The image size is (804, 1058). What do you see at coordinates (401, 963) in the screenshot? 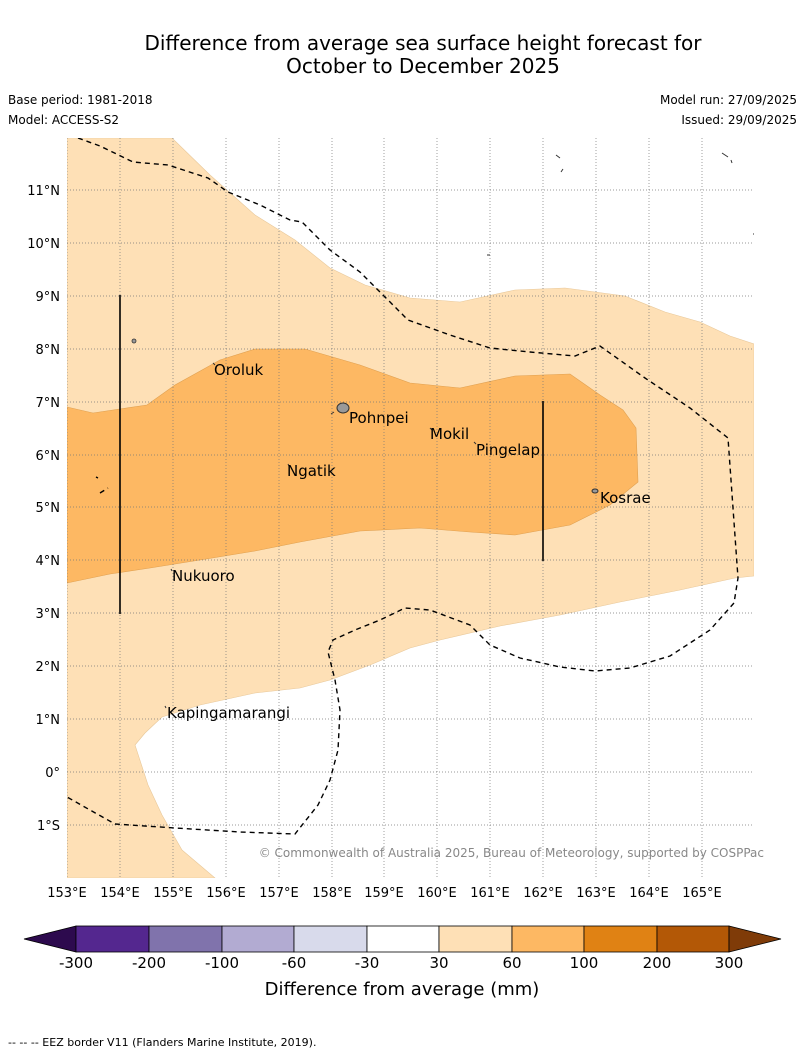
I see `colorbar-ticks: -300 -200 -100 -60 -30 30 60 100 200 300` at bounding box center [401, 963].